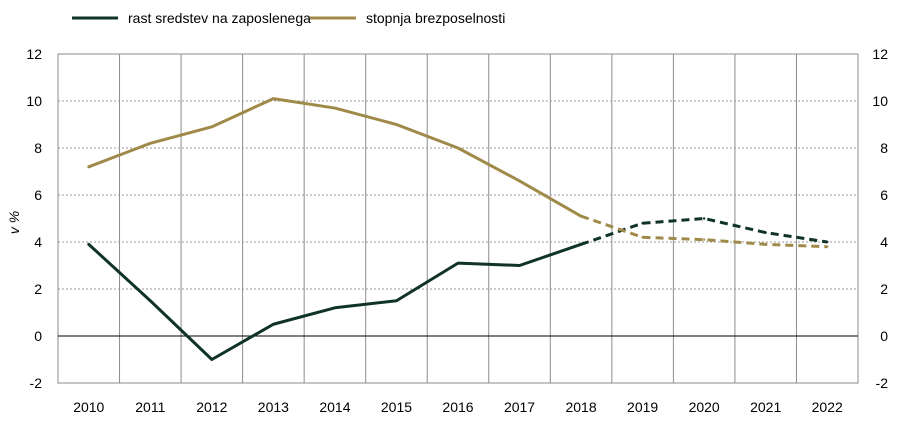 The width and height of the screenshot is (900, 424). What do you see at coordinates (38, 148) in the screenshot?
I see `y-tick-label-left: 8` at bounding box center [38, 148].